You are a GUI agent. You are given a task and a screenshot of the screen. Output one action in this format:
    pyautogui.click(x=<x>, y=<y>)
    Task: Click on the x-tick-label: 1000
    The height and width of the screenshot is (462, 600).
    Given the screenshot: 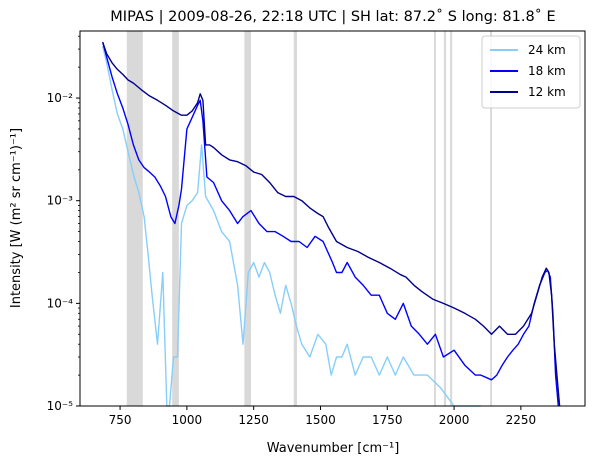 What is the action you would take?
    pyautogui.click(x=187, y=420)
    